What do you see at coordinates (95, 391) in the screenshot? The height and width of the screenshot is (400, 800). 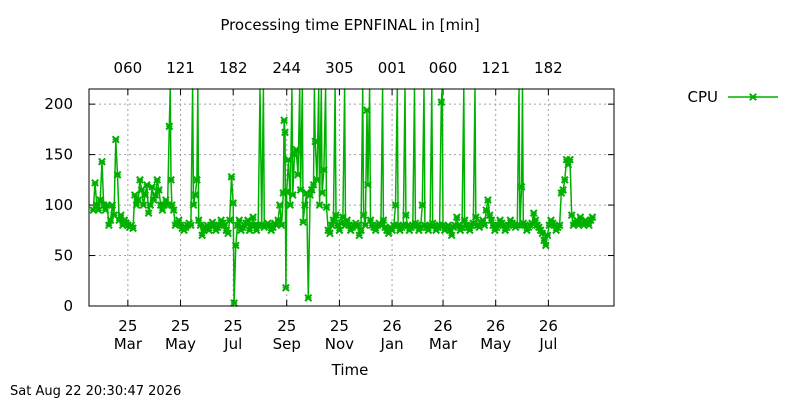 I see `footer-timestamp: Sat Aug 22 20:30:47 2026` at bounding box center [95, 391].